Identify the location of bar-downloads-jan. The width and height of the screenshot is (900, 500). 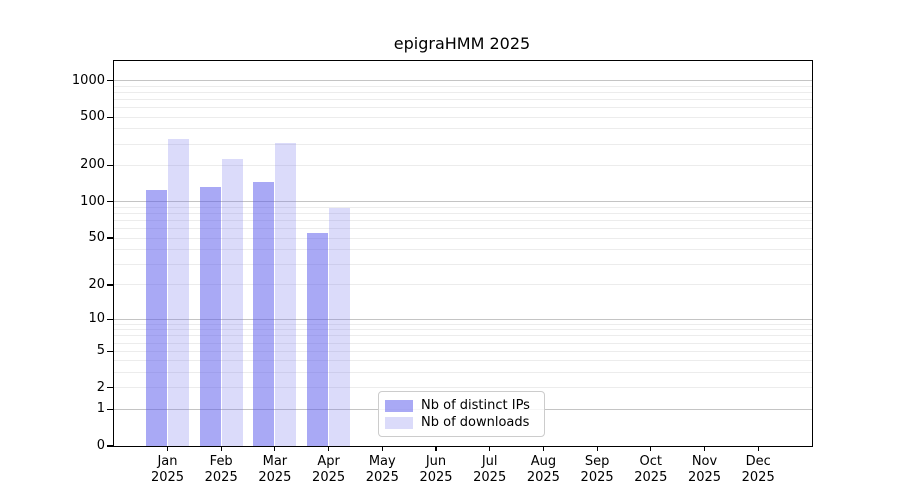
(178, 292).